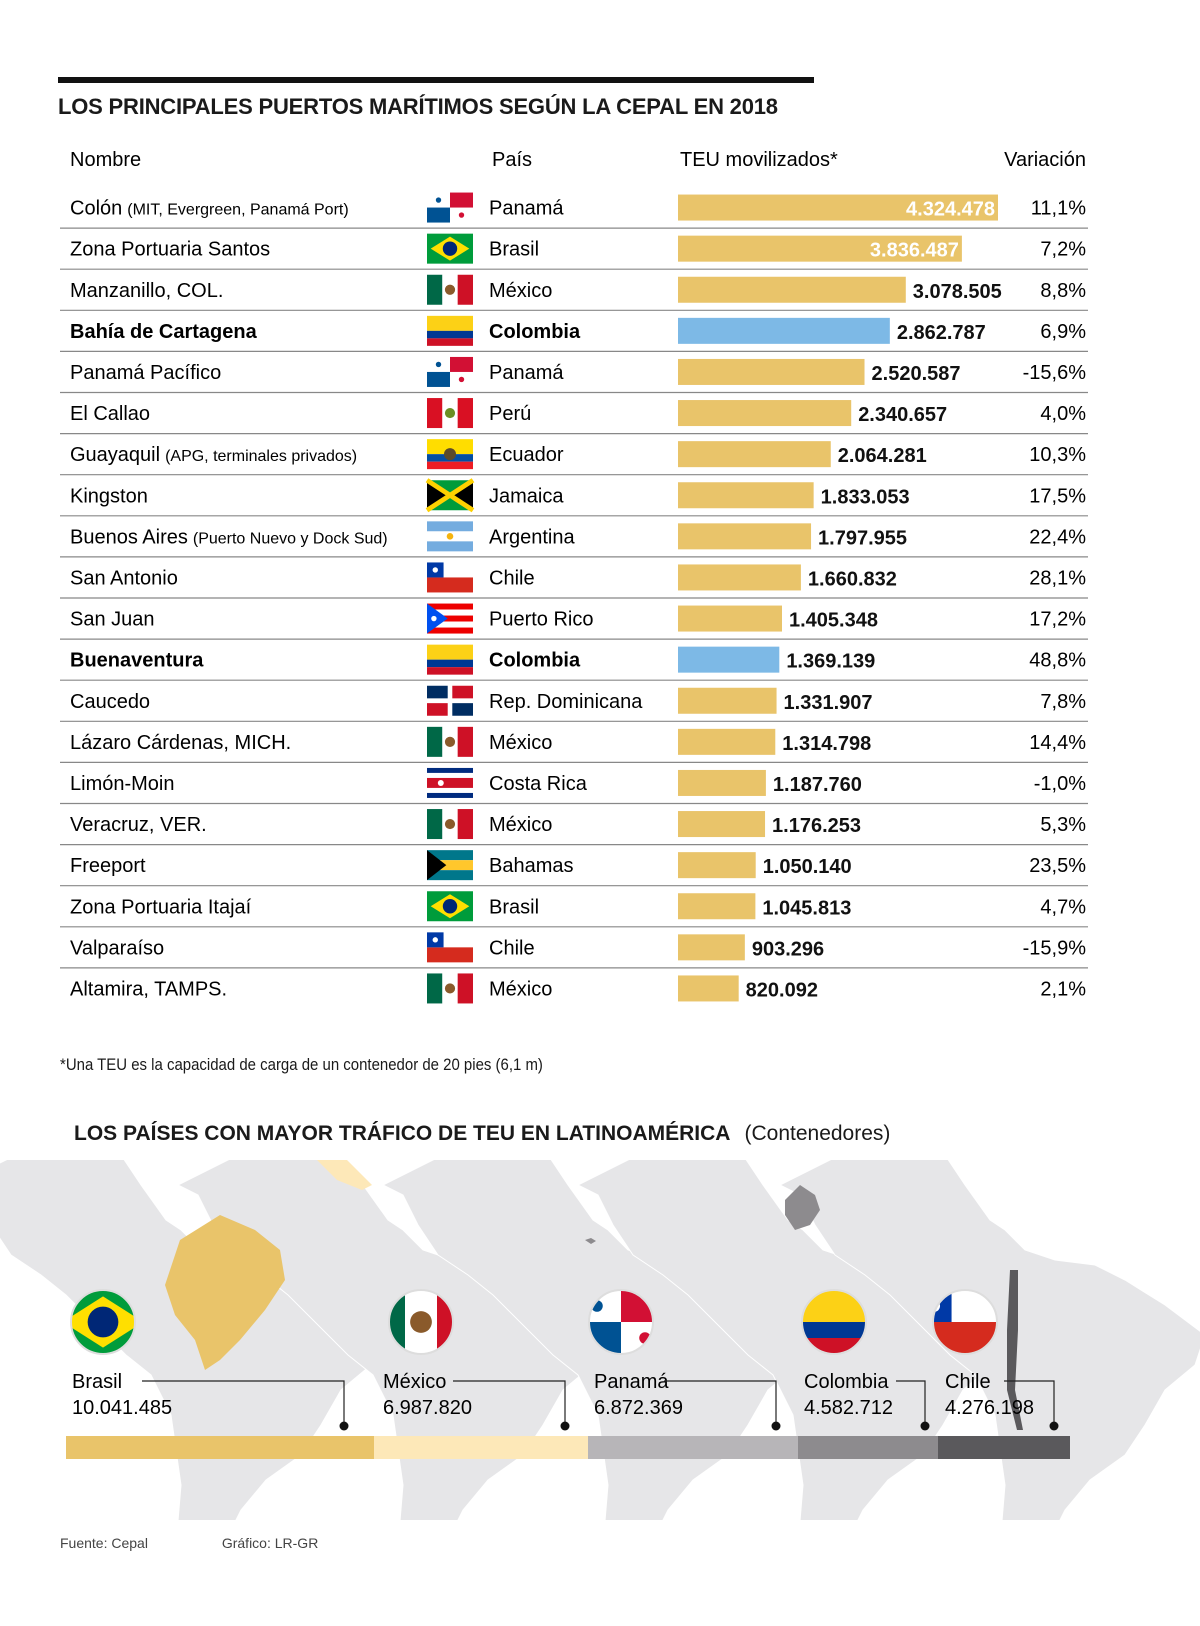  Describe the element at coordinates (1057, 455) in the screenshot. I see `variation-value: 10,3%` at that location.